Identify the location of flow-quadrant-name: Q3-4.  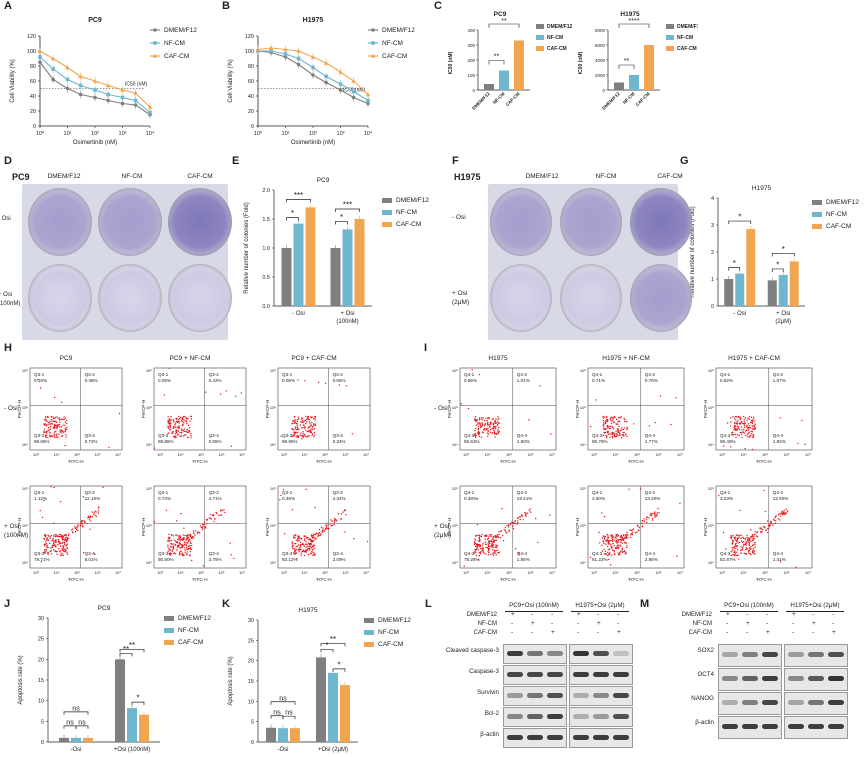
(338, 553).